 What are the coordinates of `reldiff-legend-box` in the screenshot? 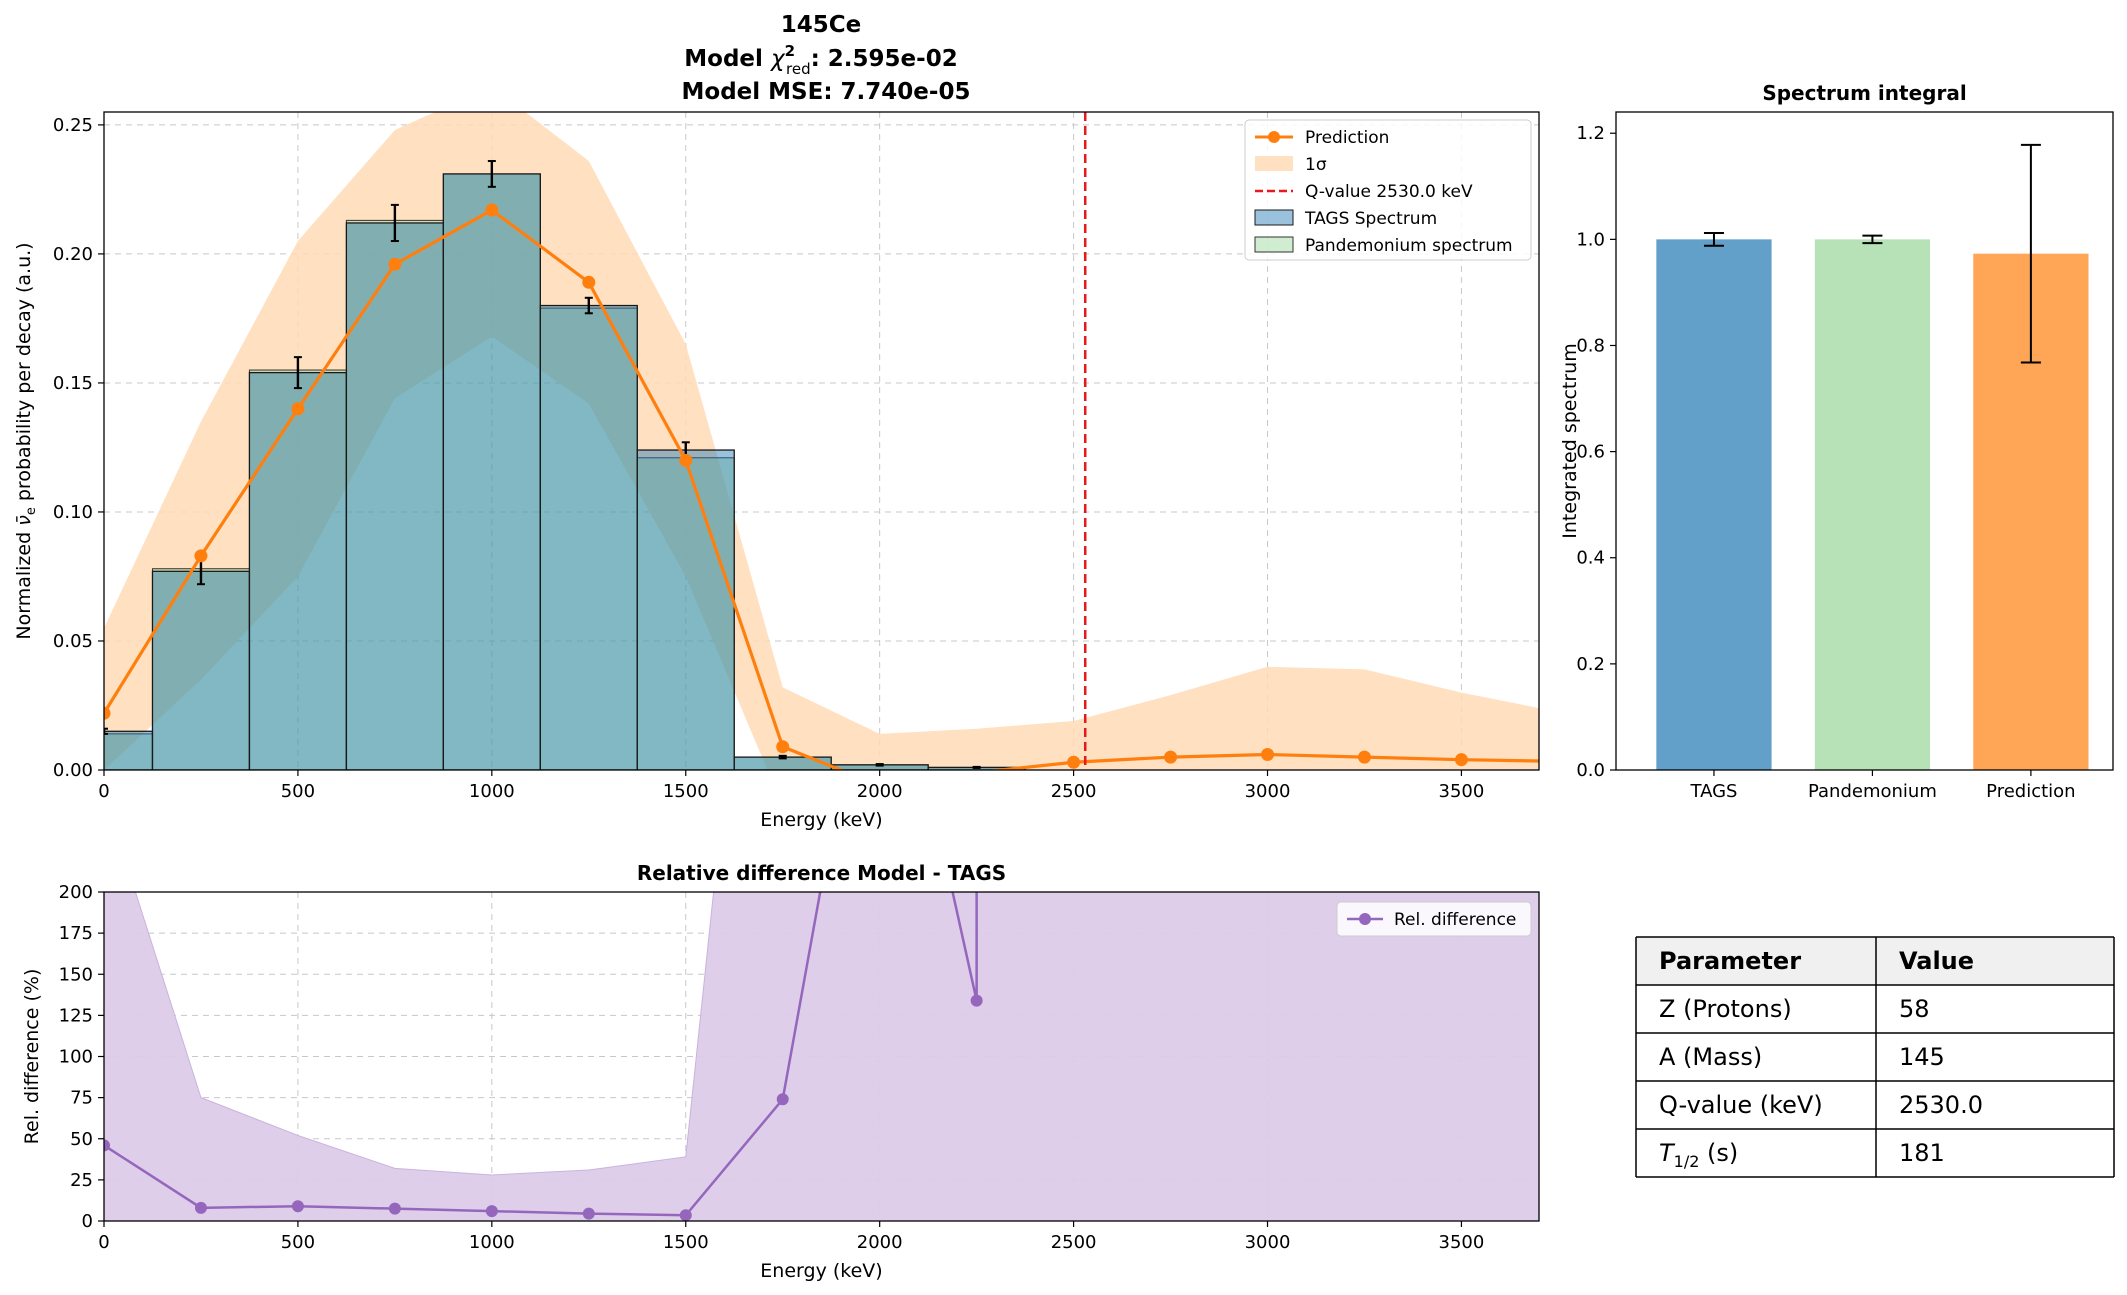 It's located at (1434, 919).